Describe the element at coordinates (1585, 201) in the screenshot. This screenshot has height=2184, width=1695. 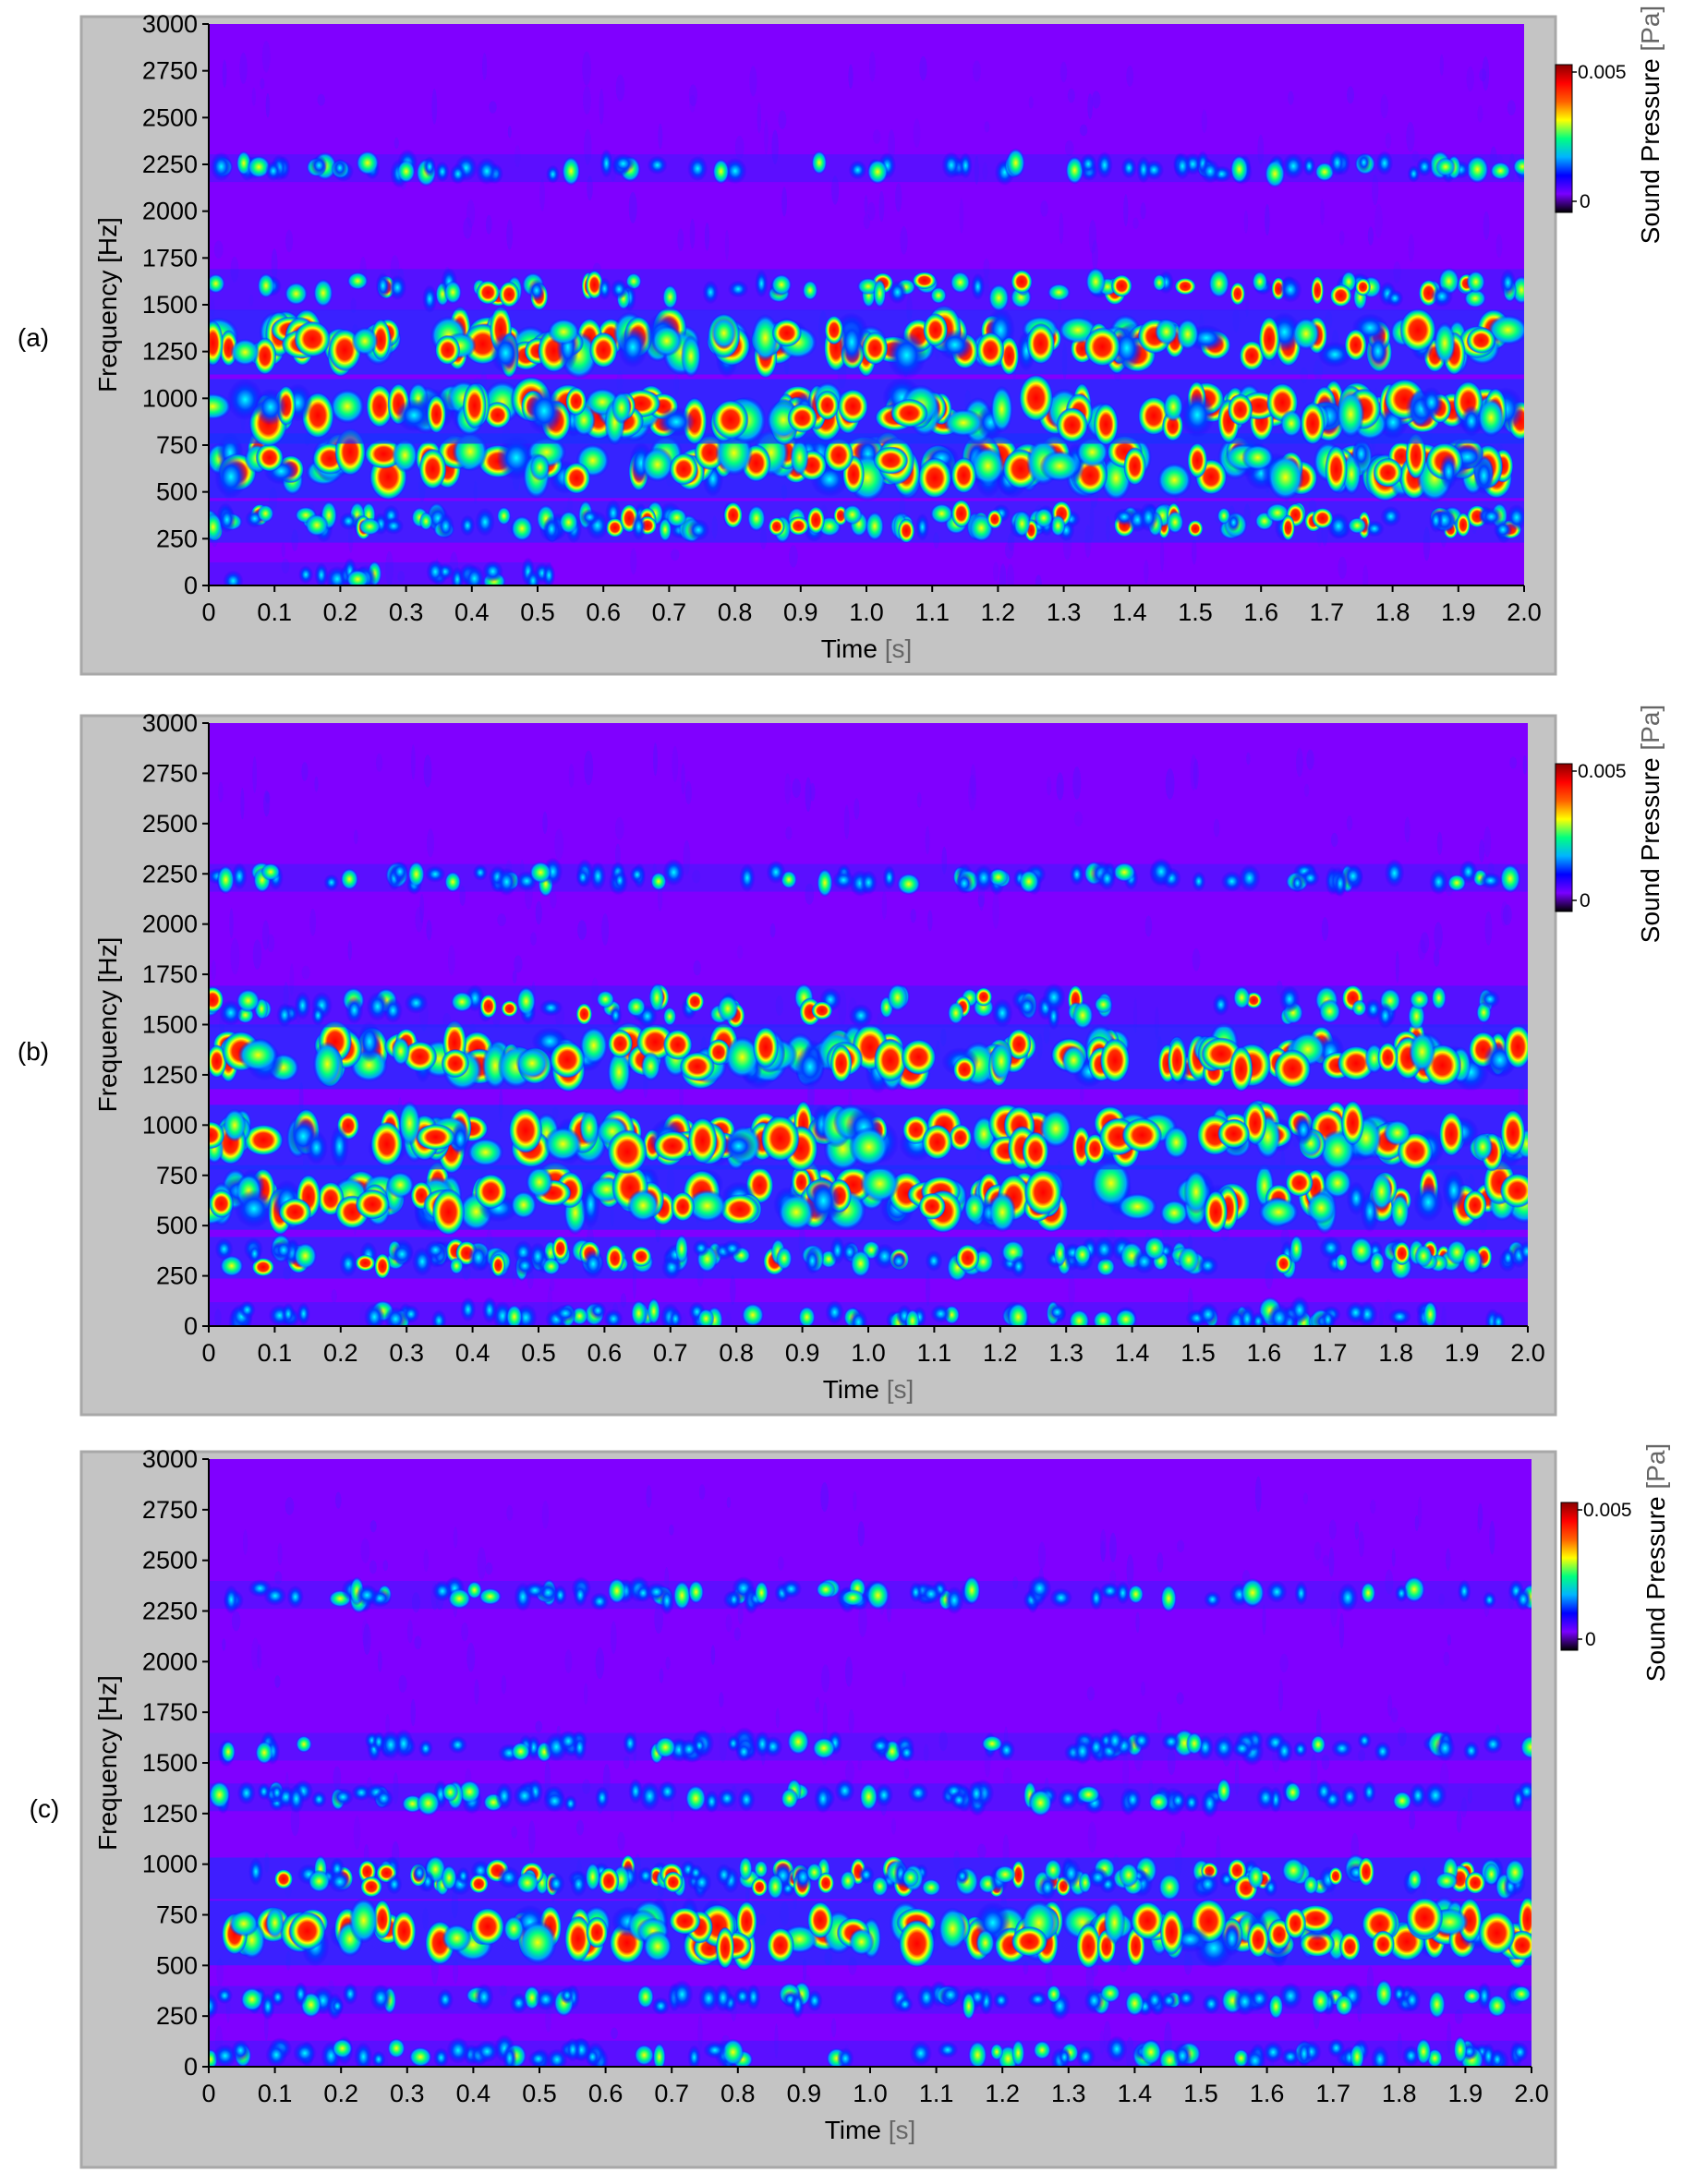
I see `colorbar-min-label: 0` at that location.